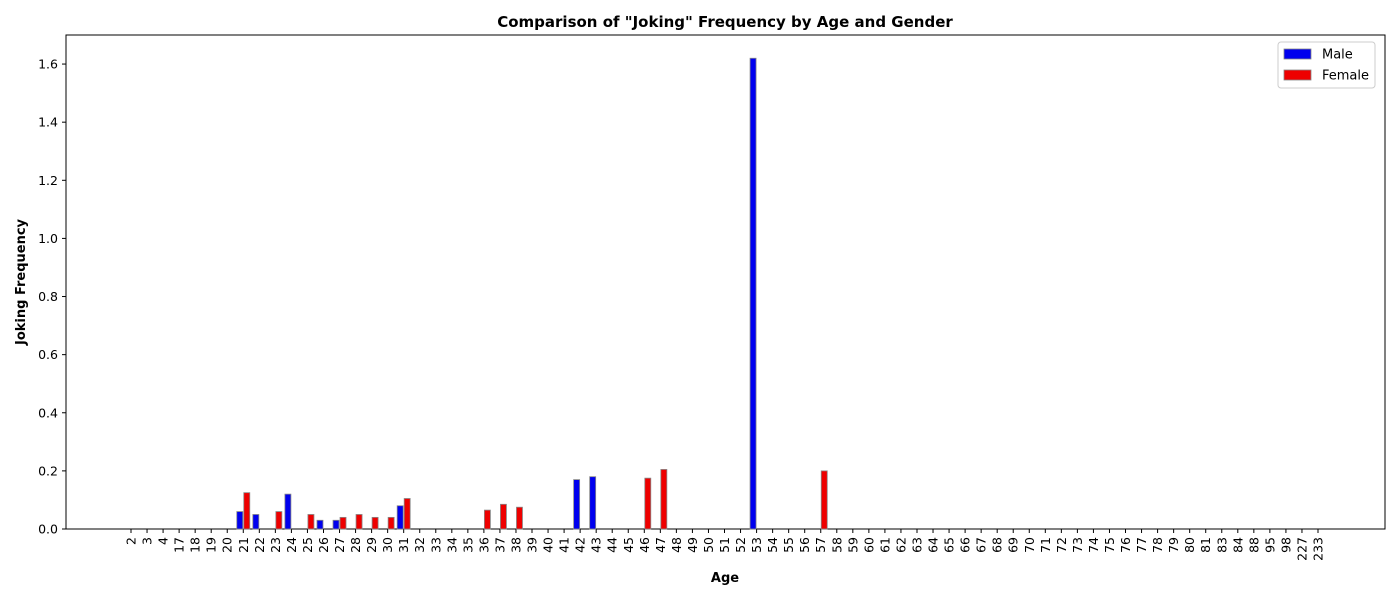 The width and height of the screenshot is (1400, 600). I want to click on x-tick-label: 26, so click(323, 545).